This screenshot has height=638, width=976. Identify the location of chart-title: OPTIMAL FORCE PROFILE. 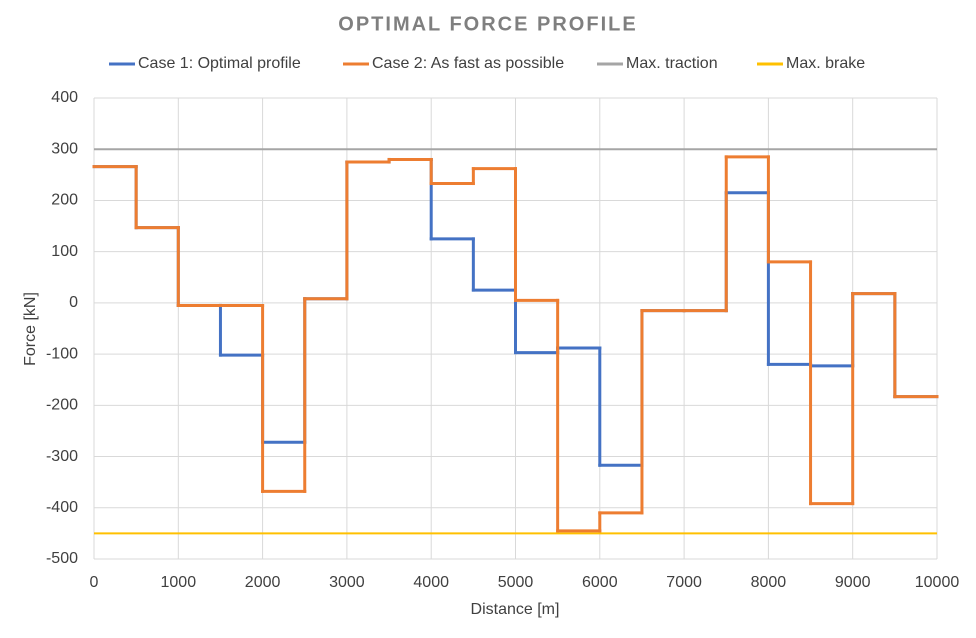
(487, 24).